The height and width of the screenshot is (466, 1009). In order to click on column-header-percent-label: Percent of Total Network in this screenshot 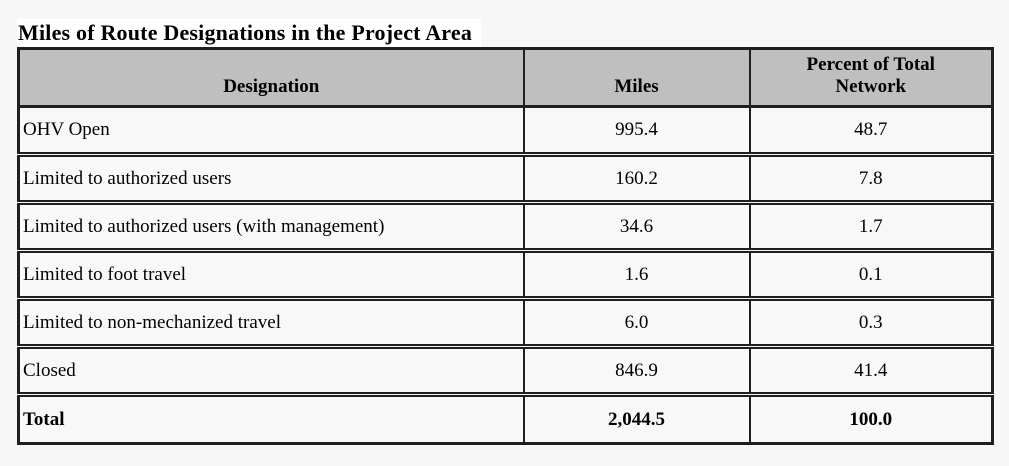, I will do `click(870, 76)`.